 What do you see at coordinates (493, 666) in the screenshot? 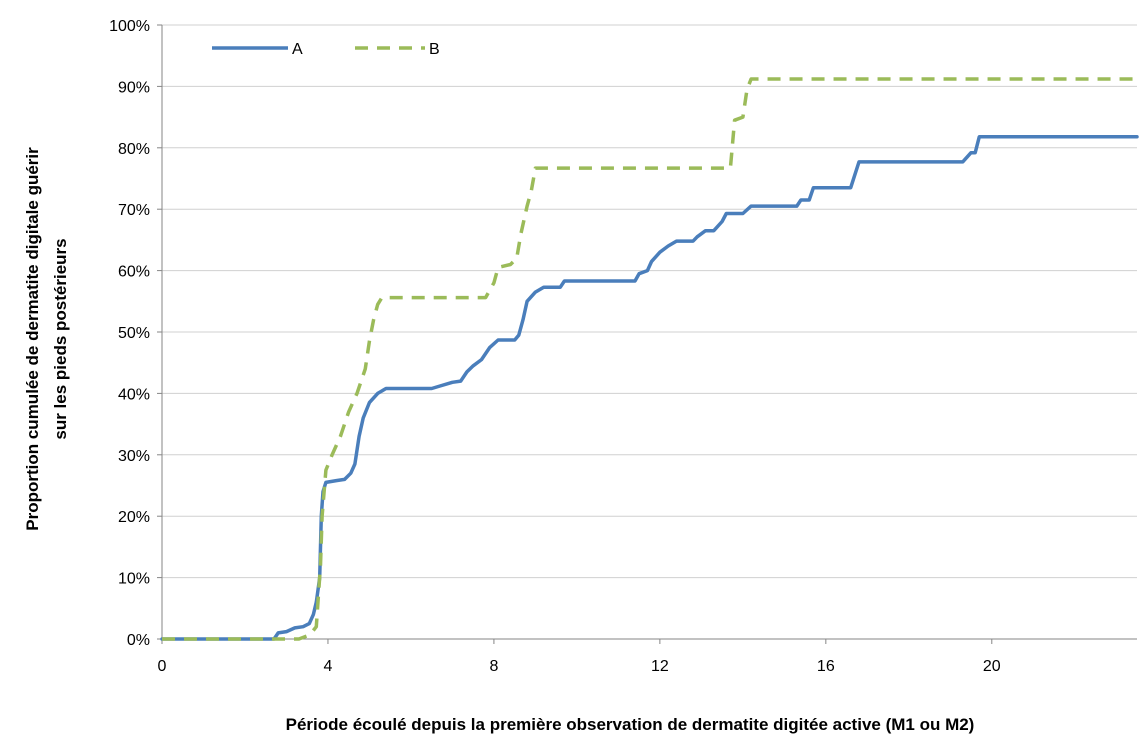
I see `x-tick-label-2: 8` at bounding box center [493, 666].